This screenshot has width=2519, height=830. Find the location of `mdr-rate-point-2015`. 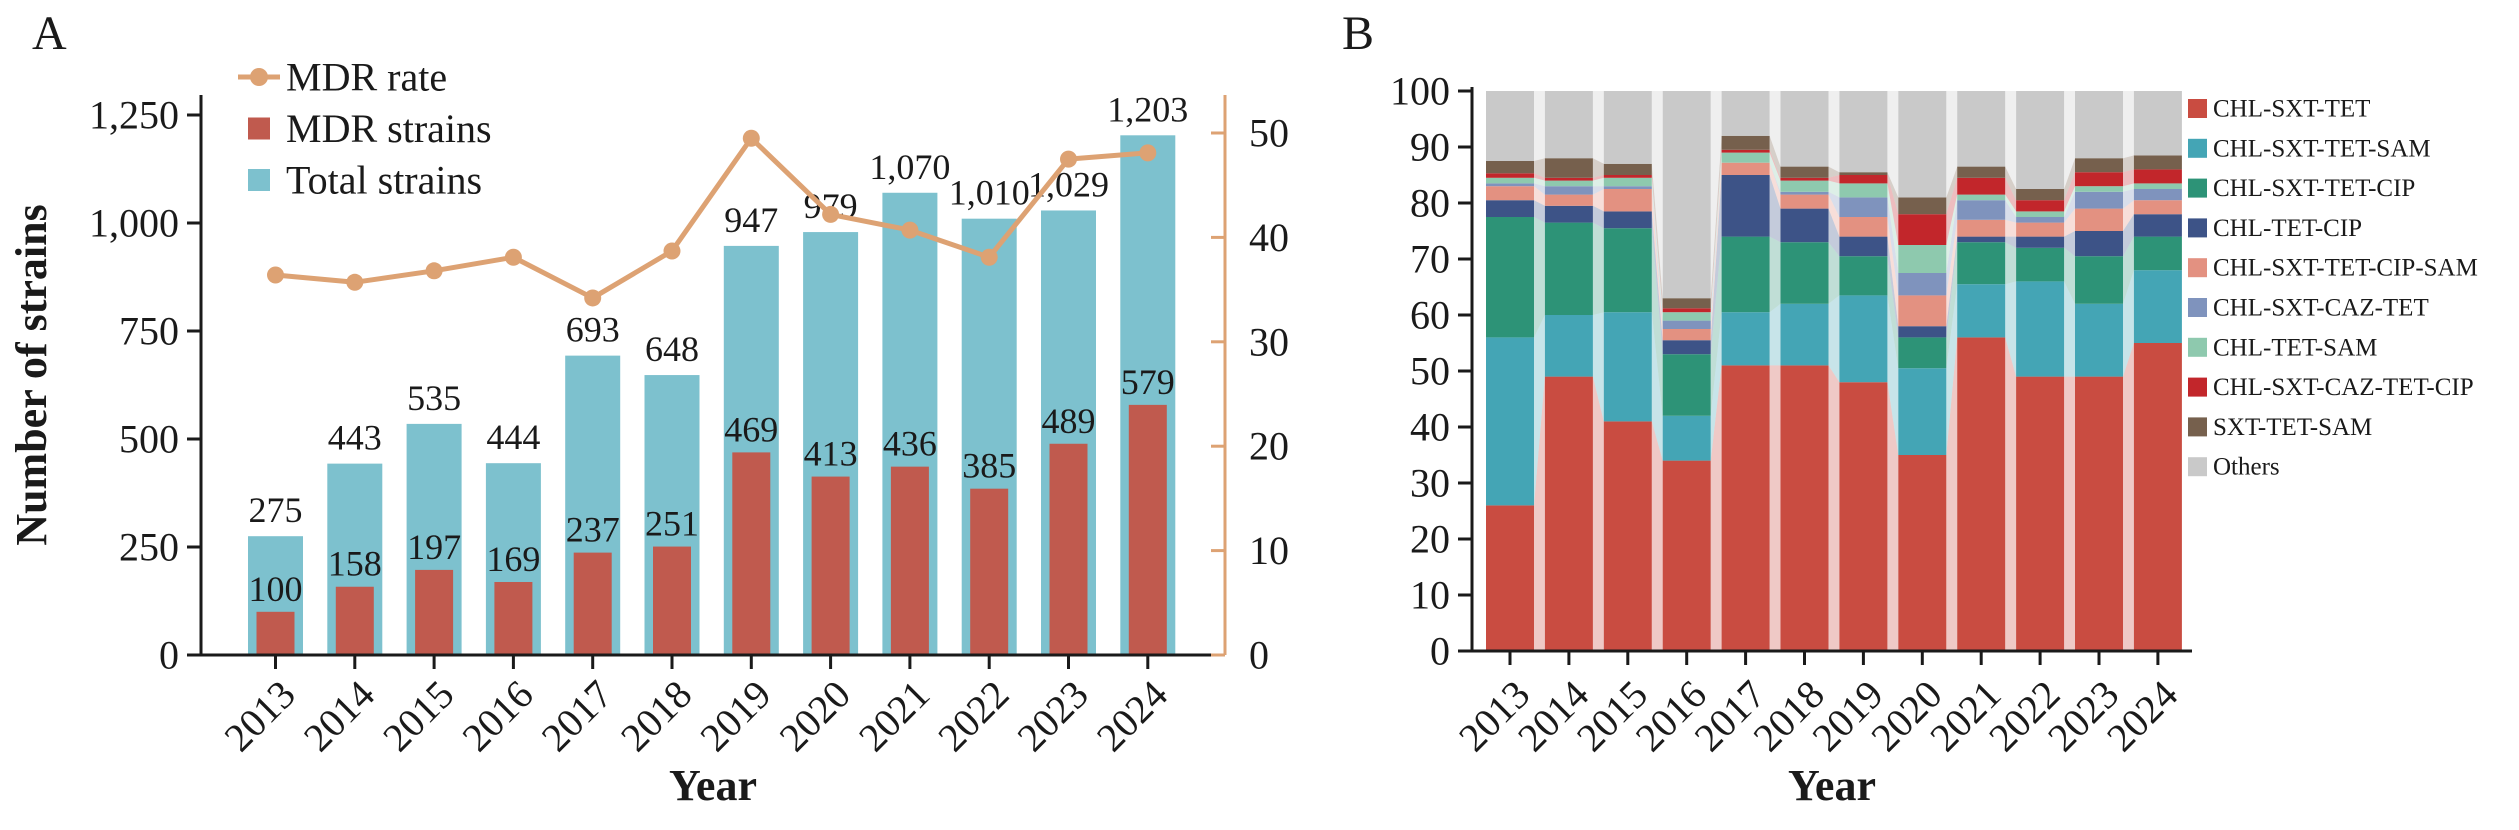

mdr-rate-point-2015 is located at coordinates (434, 271).